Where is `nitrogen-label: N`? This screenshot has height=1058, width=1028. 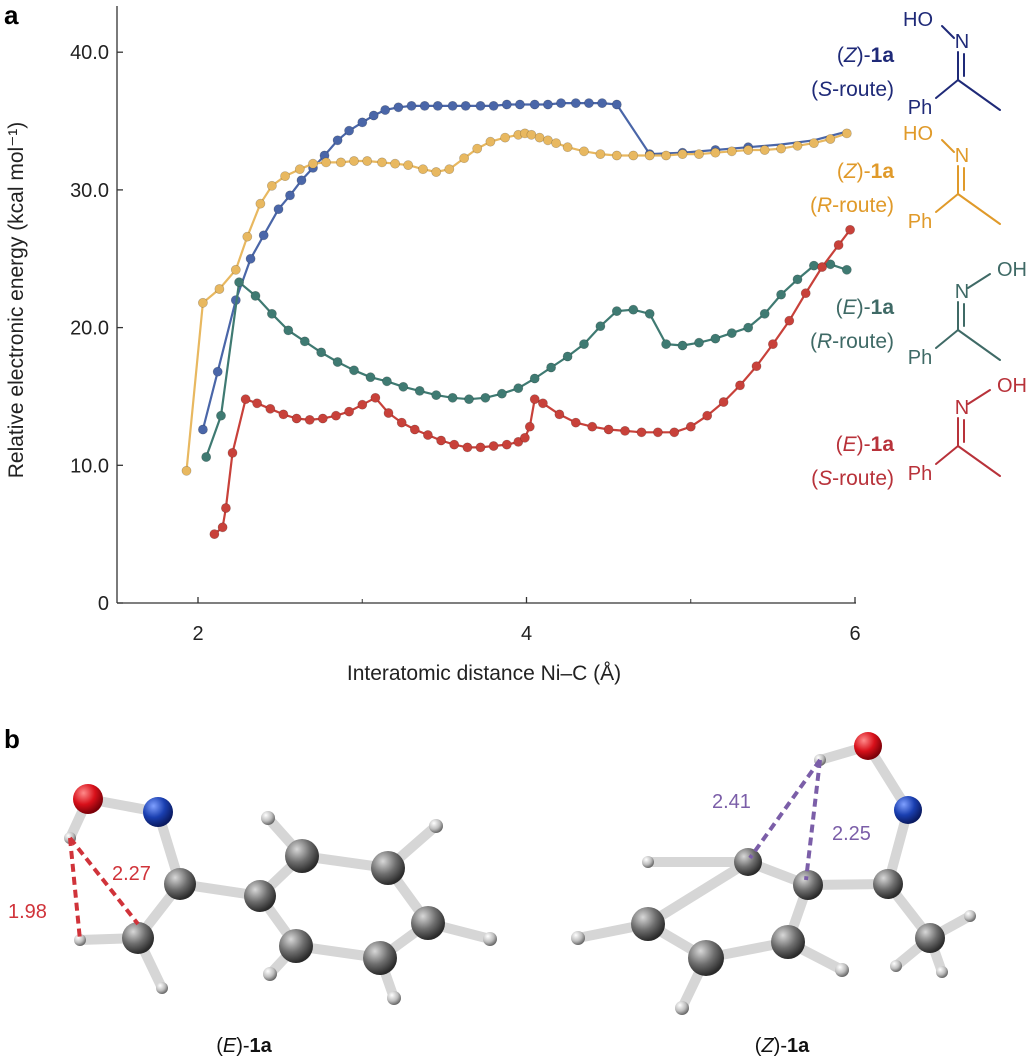 nitrogen-label: N is located at coordinates (962, 292).